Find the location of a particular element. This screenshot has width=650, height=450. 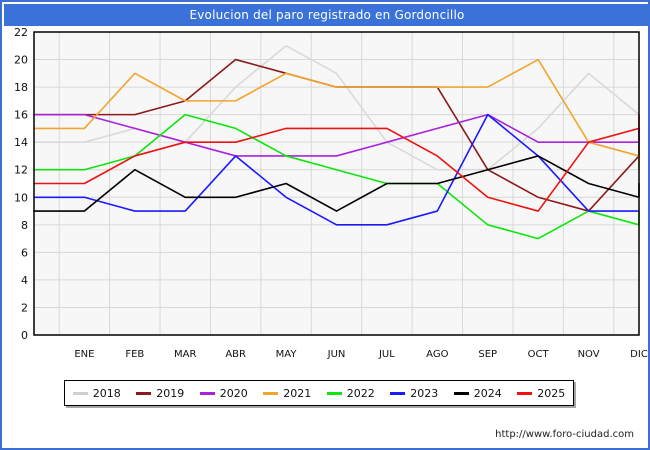

y-axis-tick-label: 10 is located at coordinates (21, 197).